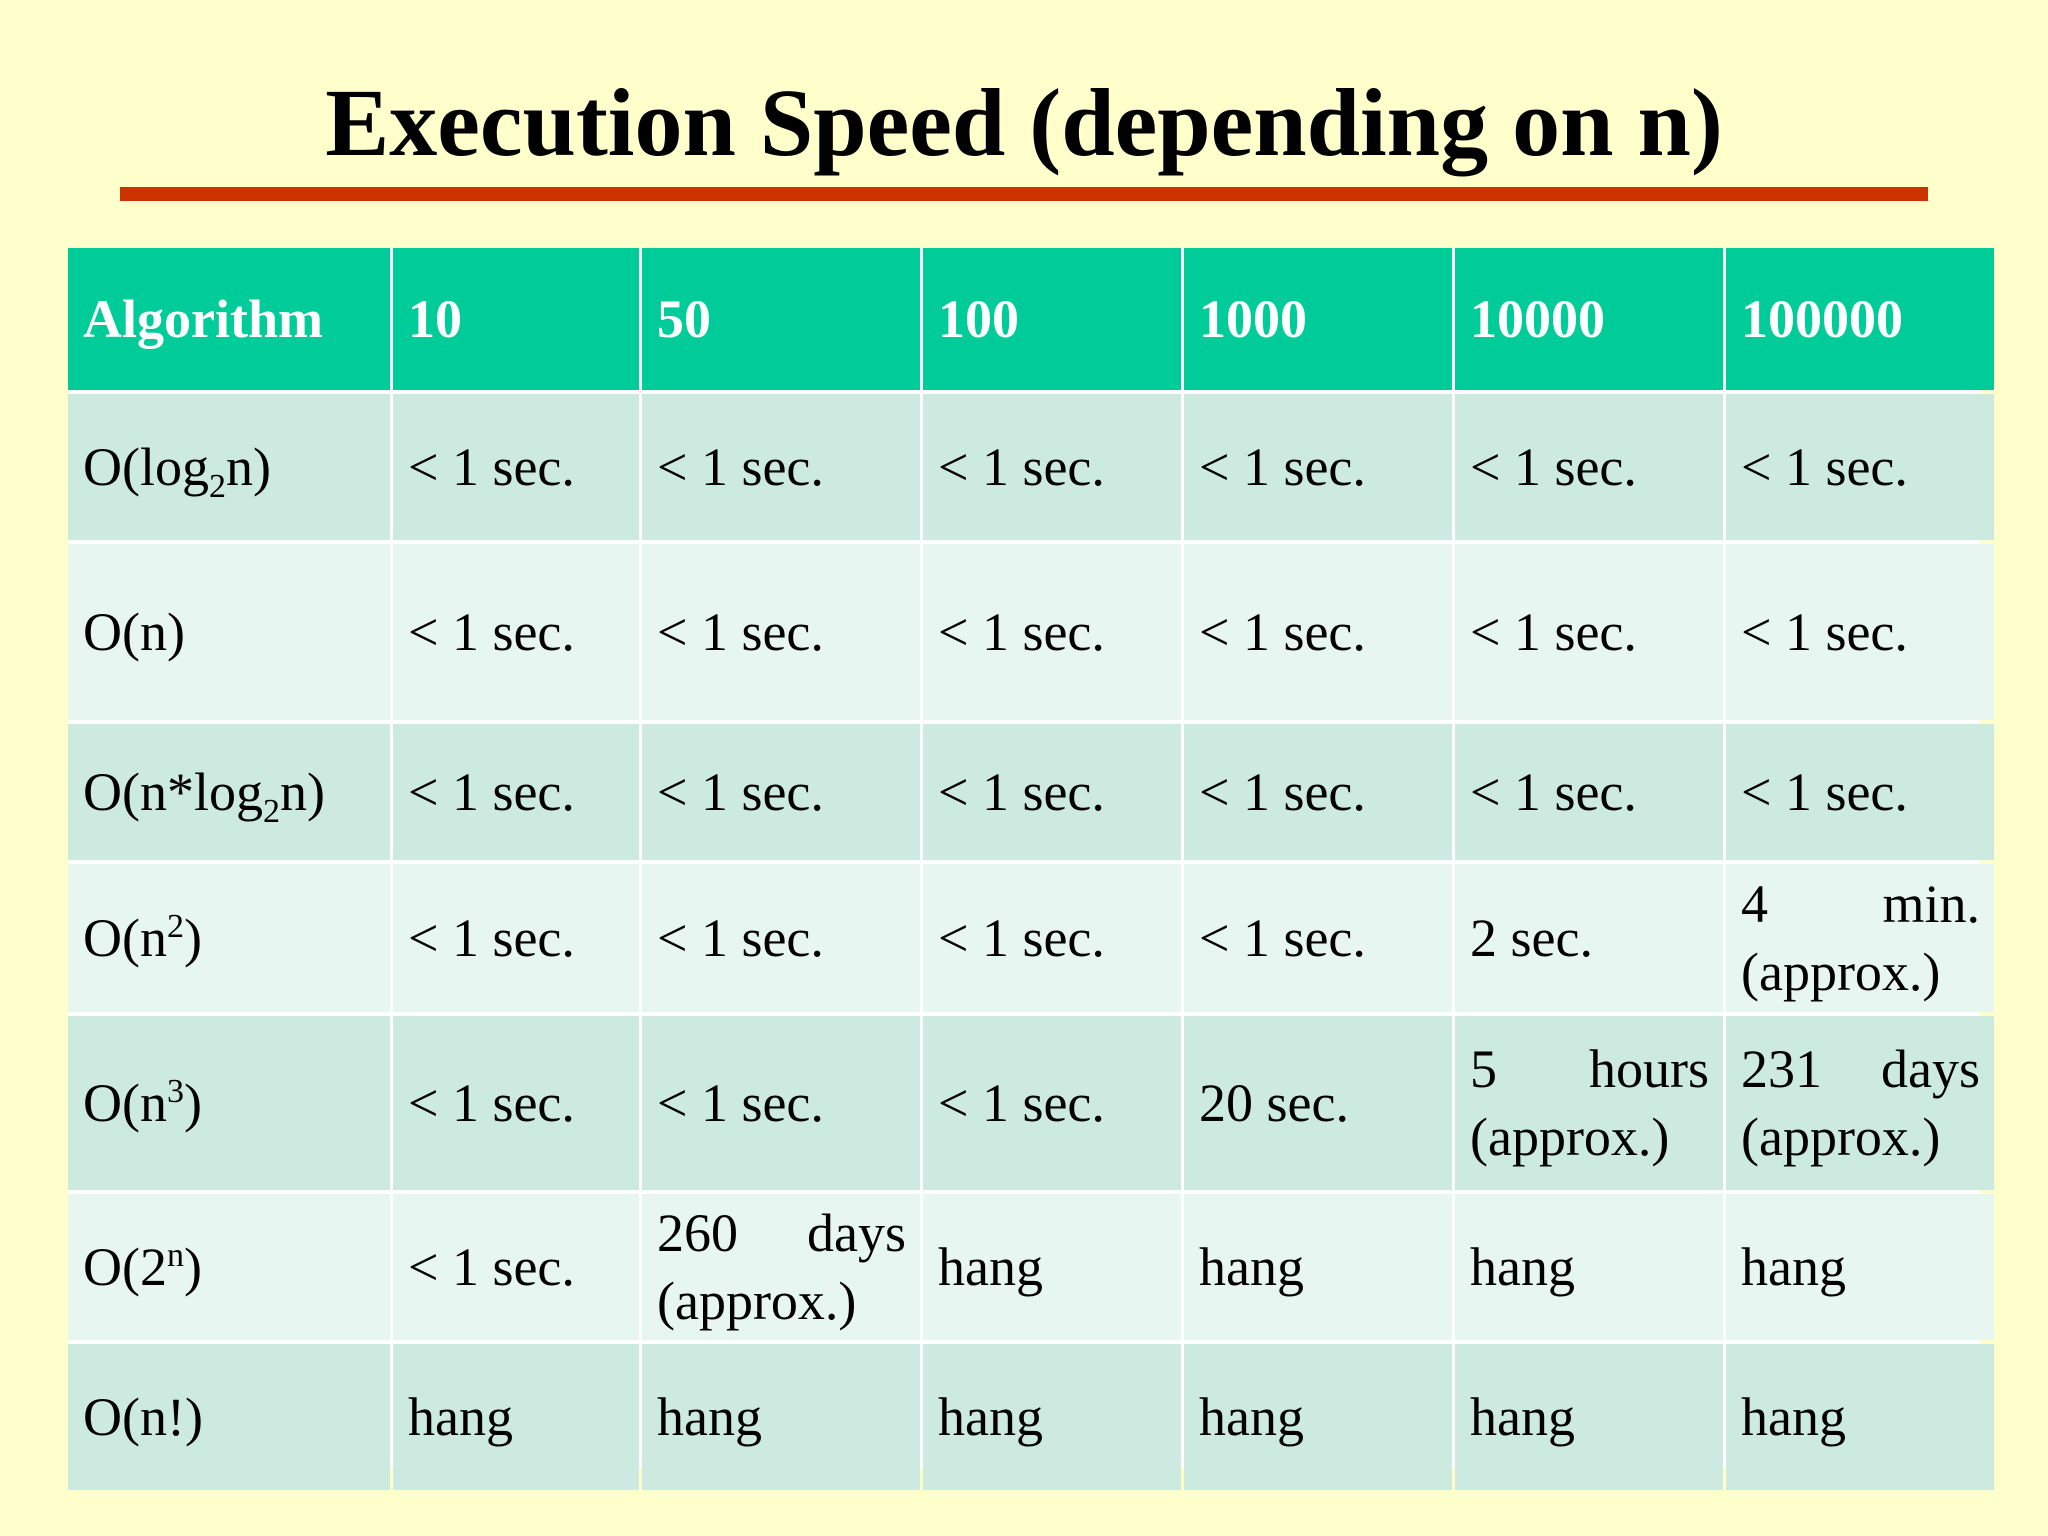 The image size is (2048, 1536). Describe the element at coordinates (1822, 319) in the screenshot. I see `header-label: 100000` at that location.